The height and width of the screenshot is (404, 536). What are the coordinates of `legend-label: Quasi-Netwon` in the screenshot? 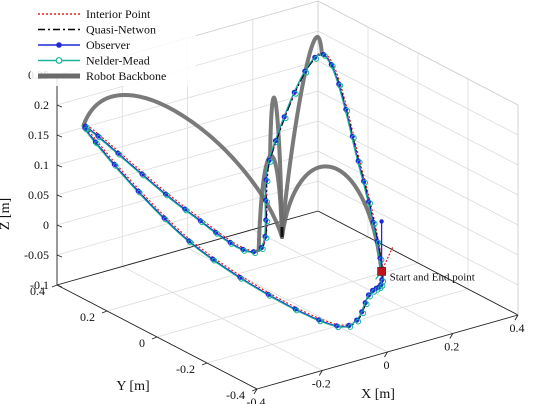 It's located at (121, 30).